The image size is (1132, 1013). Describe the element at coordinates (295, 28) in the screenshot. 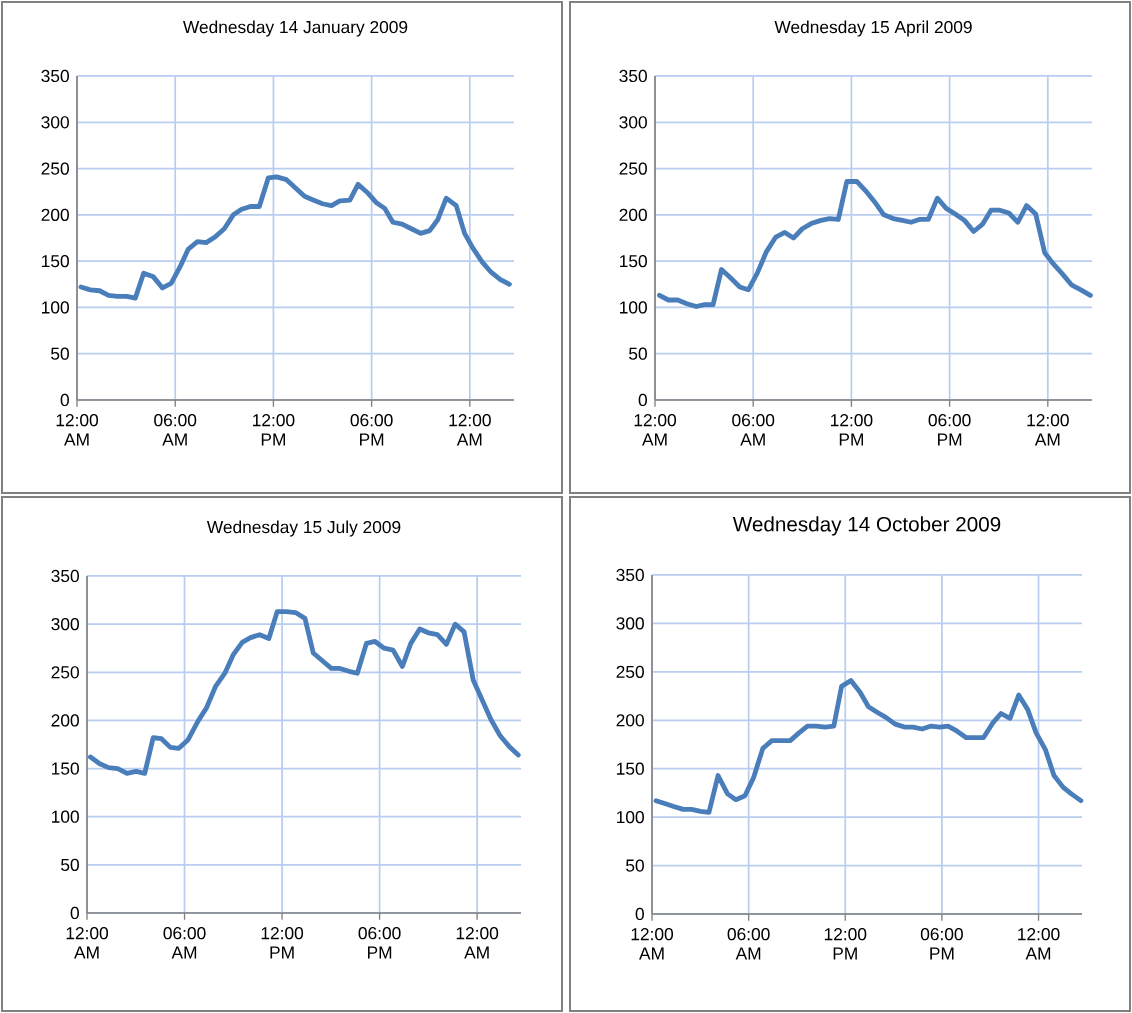

I see `chart-title: Wednesday 14 January 2009` at that location.